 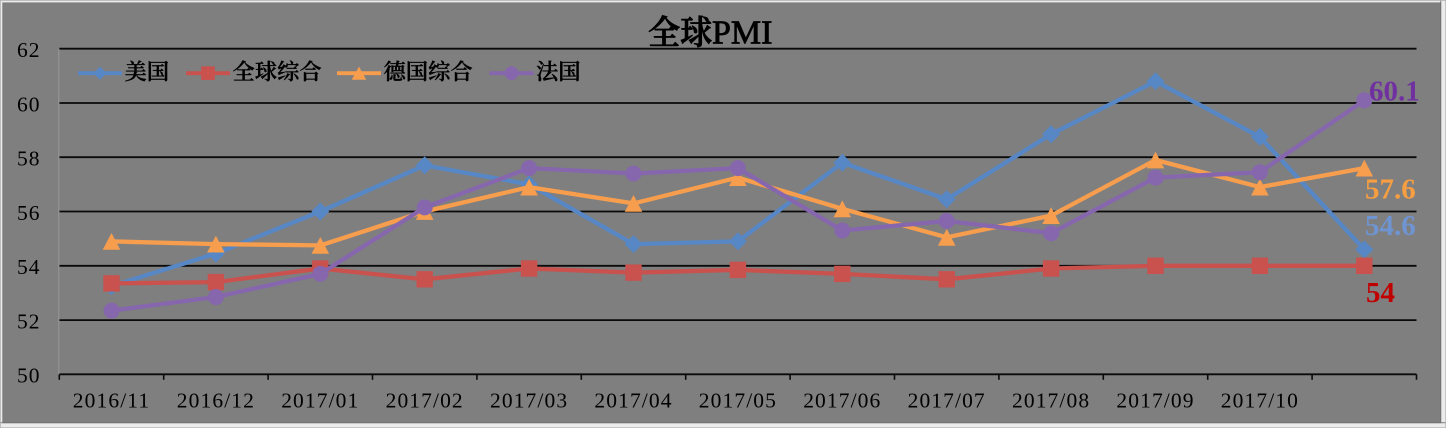 I want to click on svg-text: 2017/06, so click(x=842, y=401).